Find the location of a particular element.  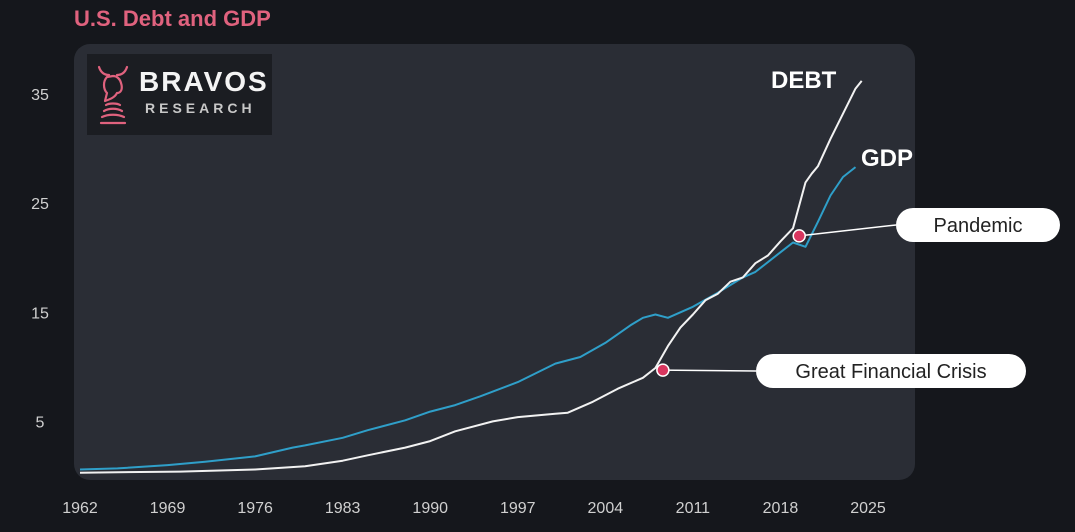

x-tick-label: 2004 is located at coordinates (606, 508).